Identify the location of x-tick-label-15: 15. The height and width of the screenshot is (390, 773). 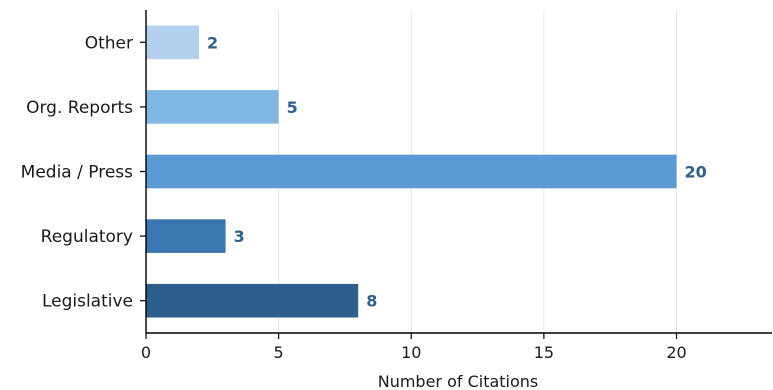
(544, 352).